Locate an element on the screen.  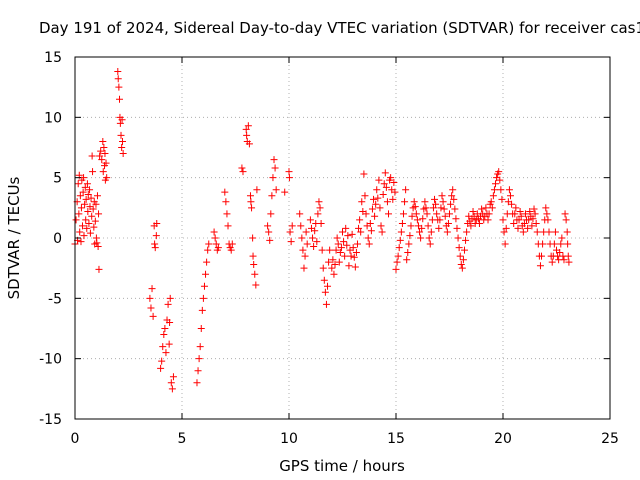
x-tick-labels: 0 5 10 15 20 25 is located at coordinates (345, 439).